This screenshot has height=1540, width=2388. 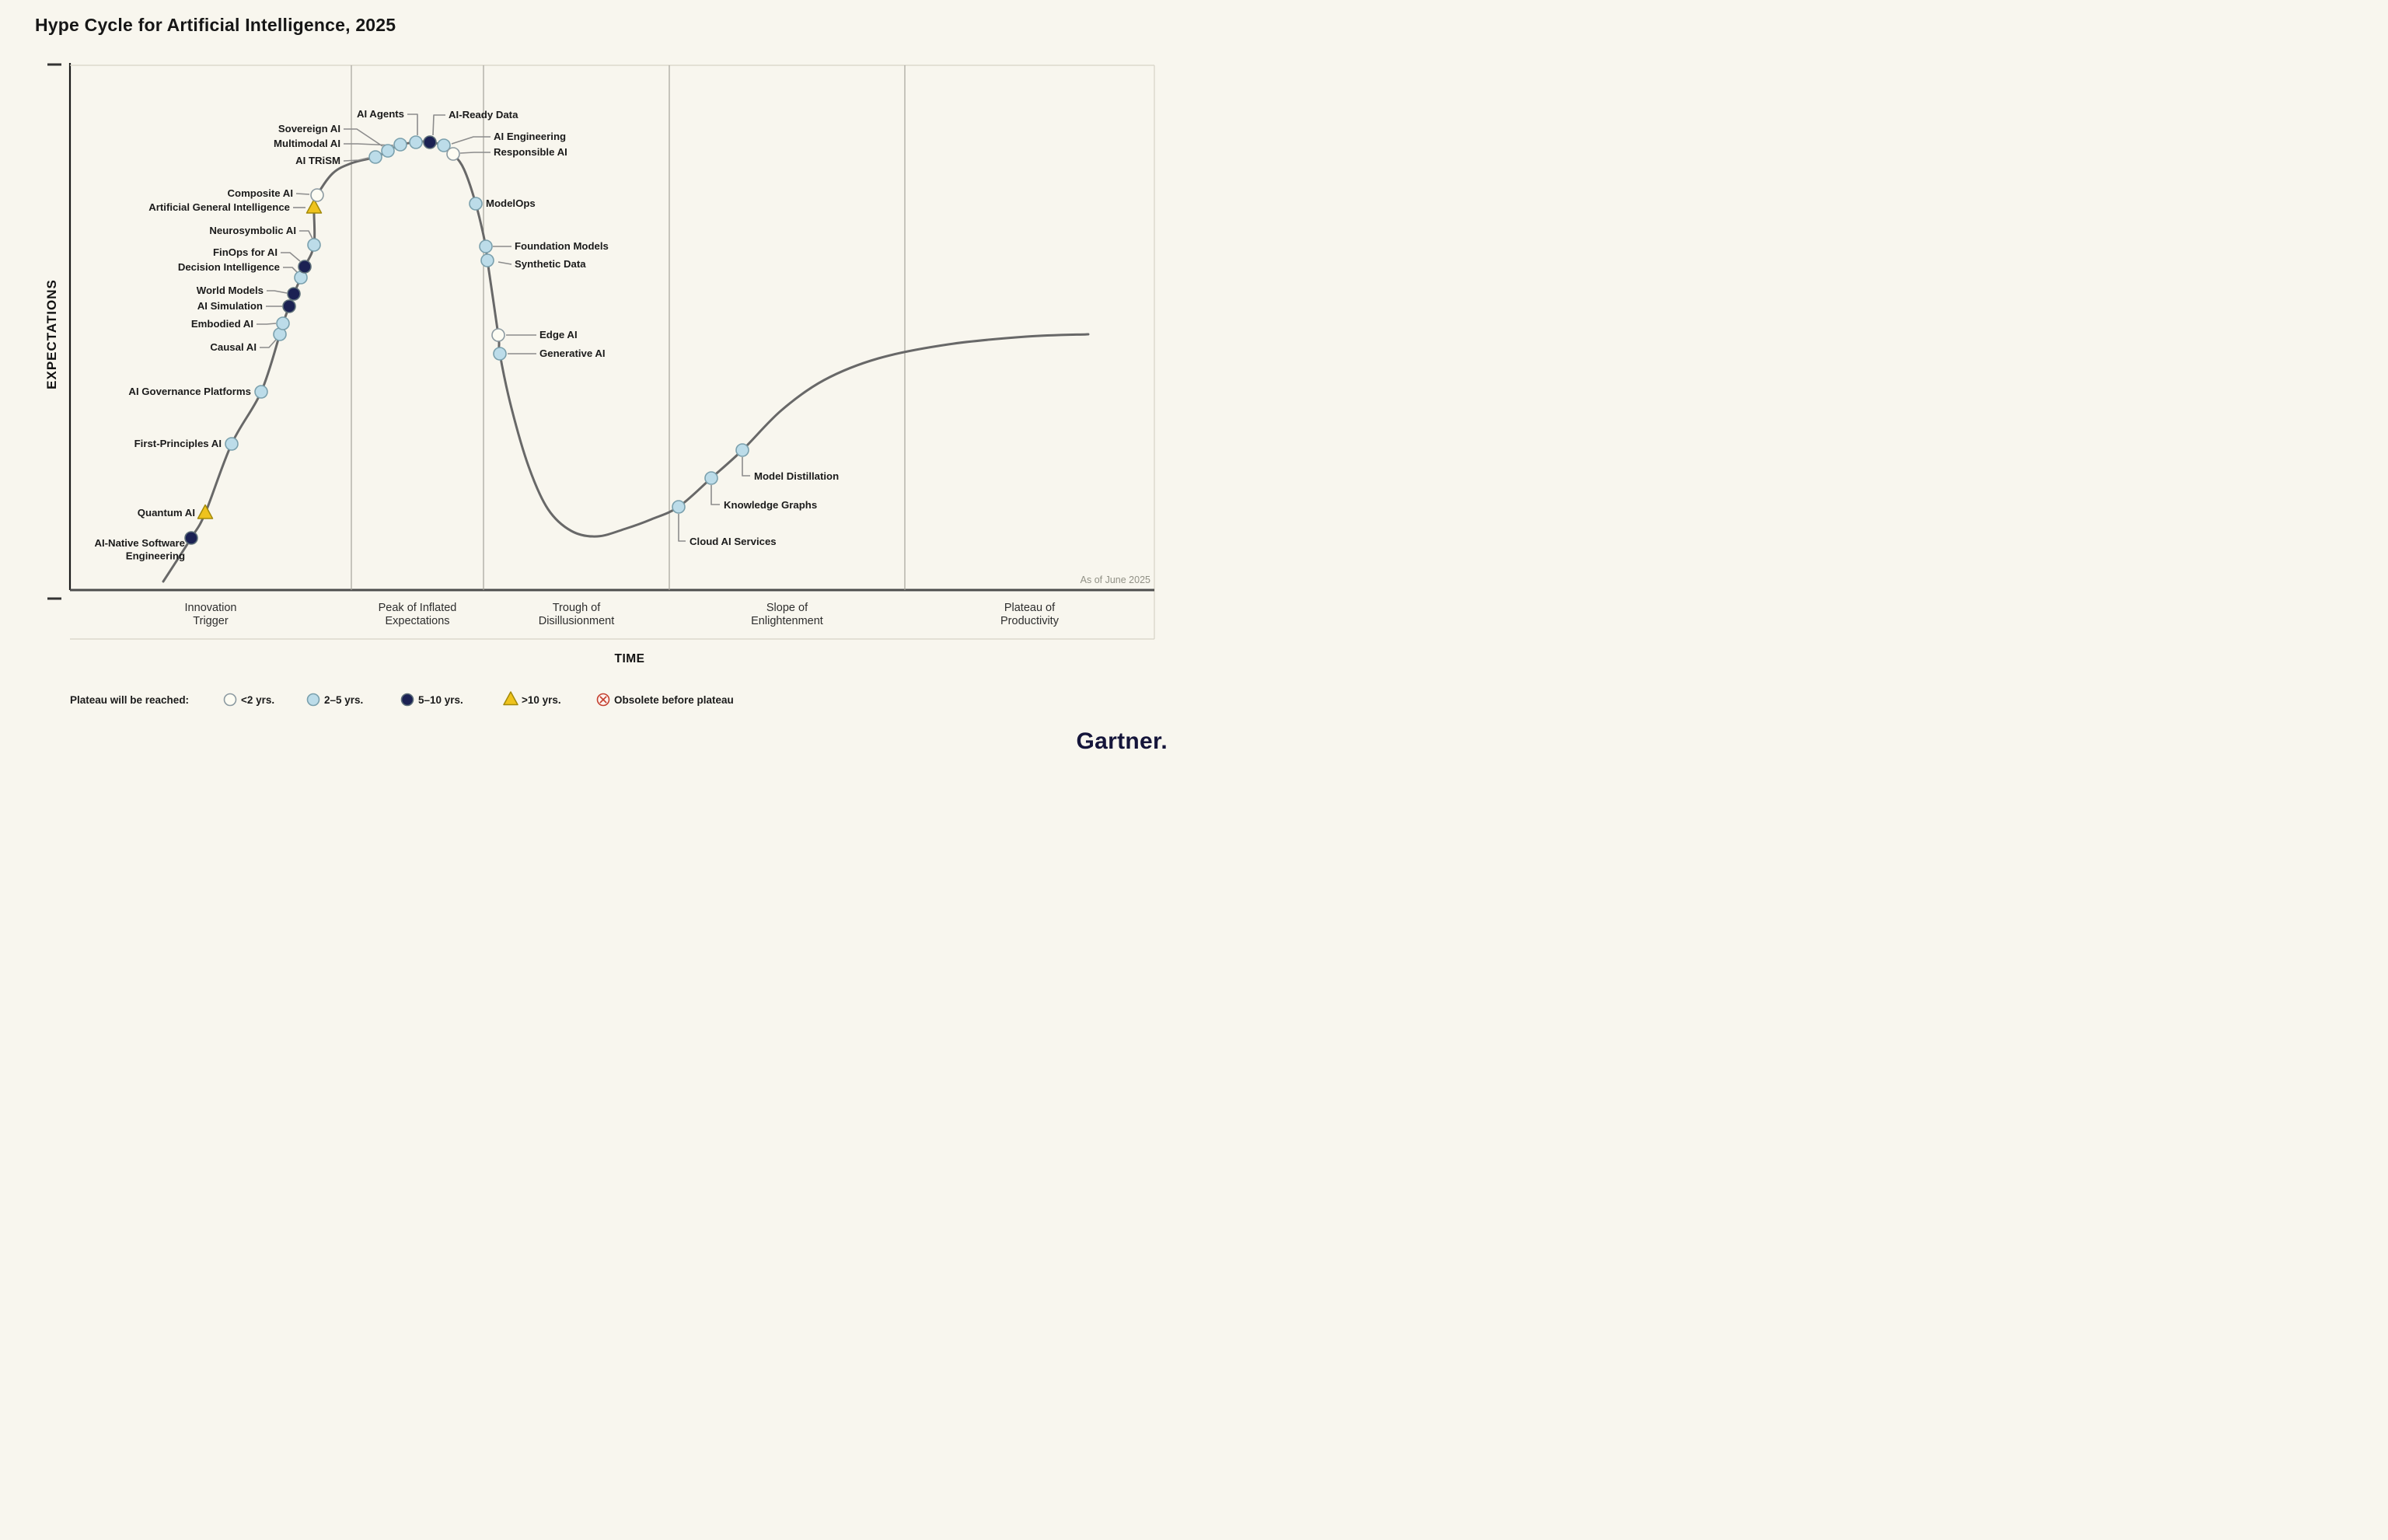 What do you see at coordinates (314, 245) in the screenshot?
I see `marker-neurosymbolic-ai` at bounding box center [314, 245].